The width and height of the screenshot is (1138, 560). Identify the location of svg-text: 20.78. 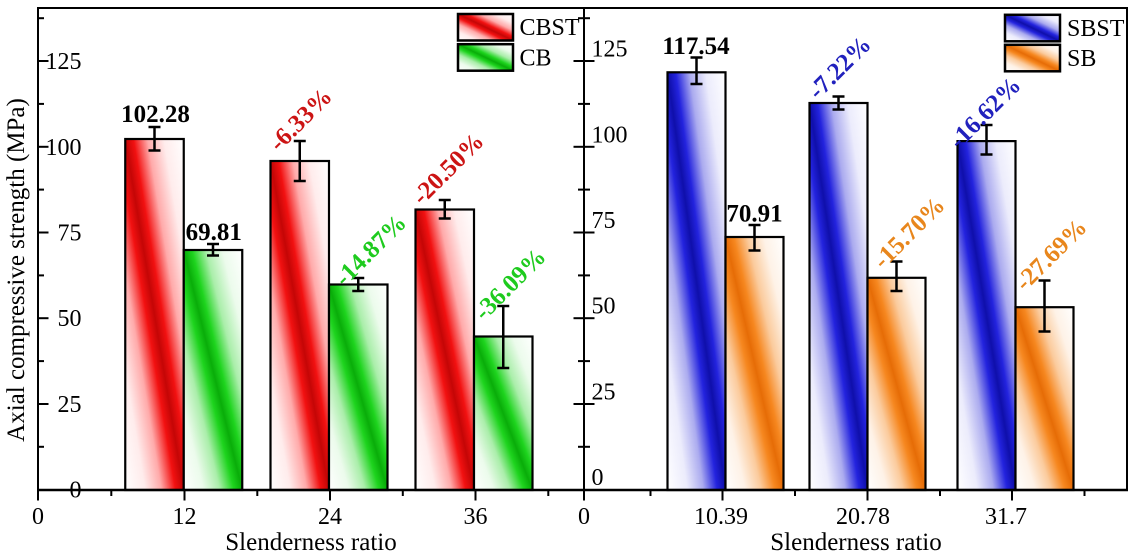
(863, 517).